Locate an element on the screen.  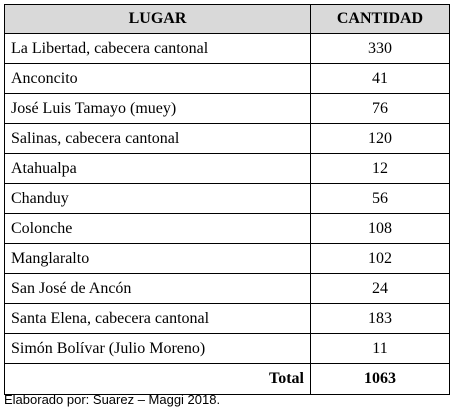
row-quantity: 11 is located at coordinates (380, 348).